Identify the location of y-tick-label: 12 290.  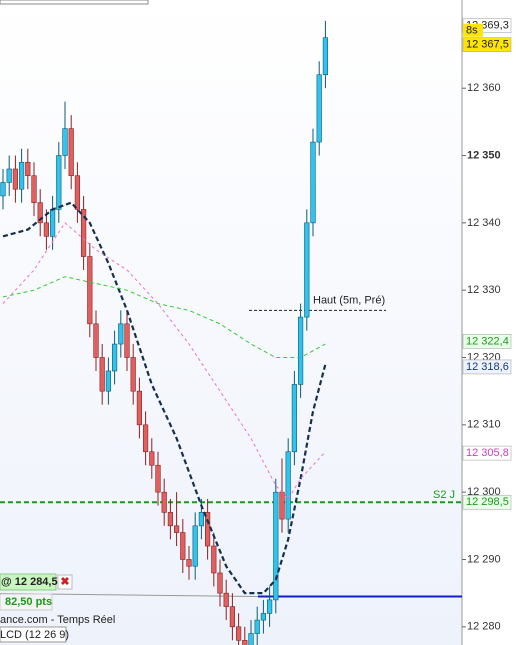
(484, 559).